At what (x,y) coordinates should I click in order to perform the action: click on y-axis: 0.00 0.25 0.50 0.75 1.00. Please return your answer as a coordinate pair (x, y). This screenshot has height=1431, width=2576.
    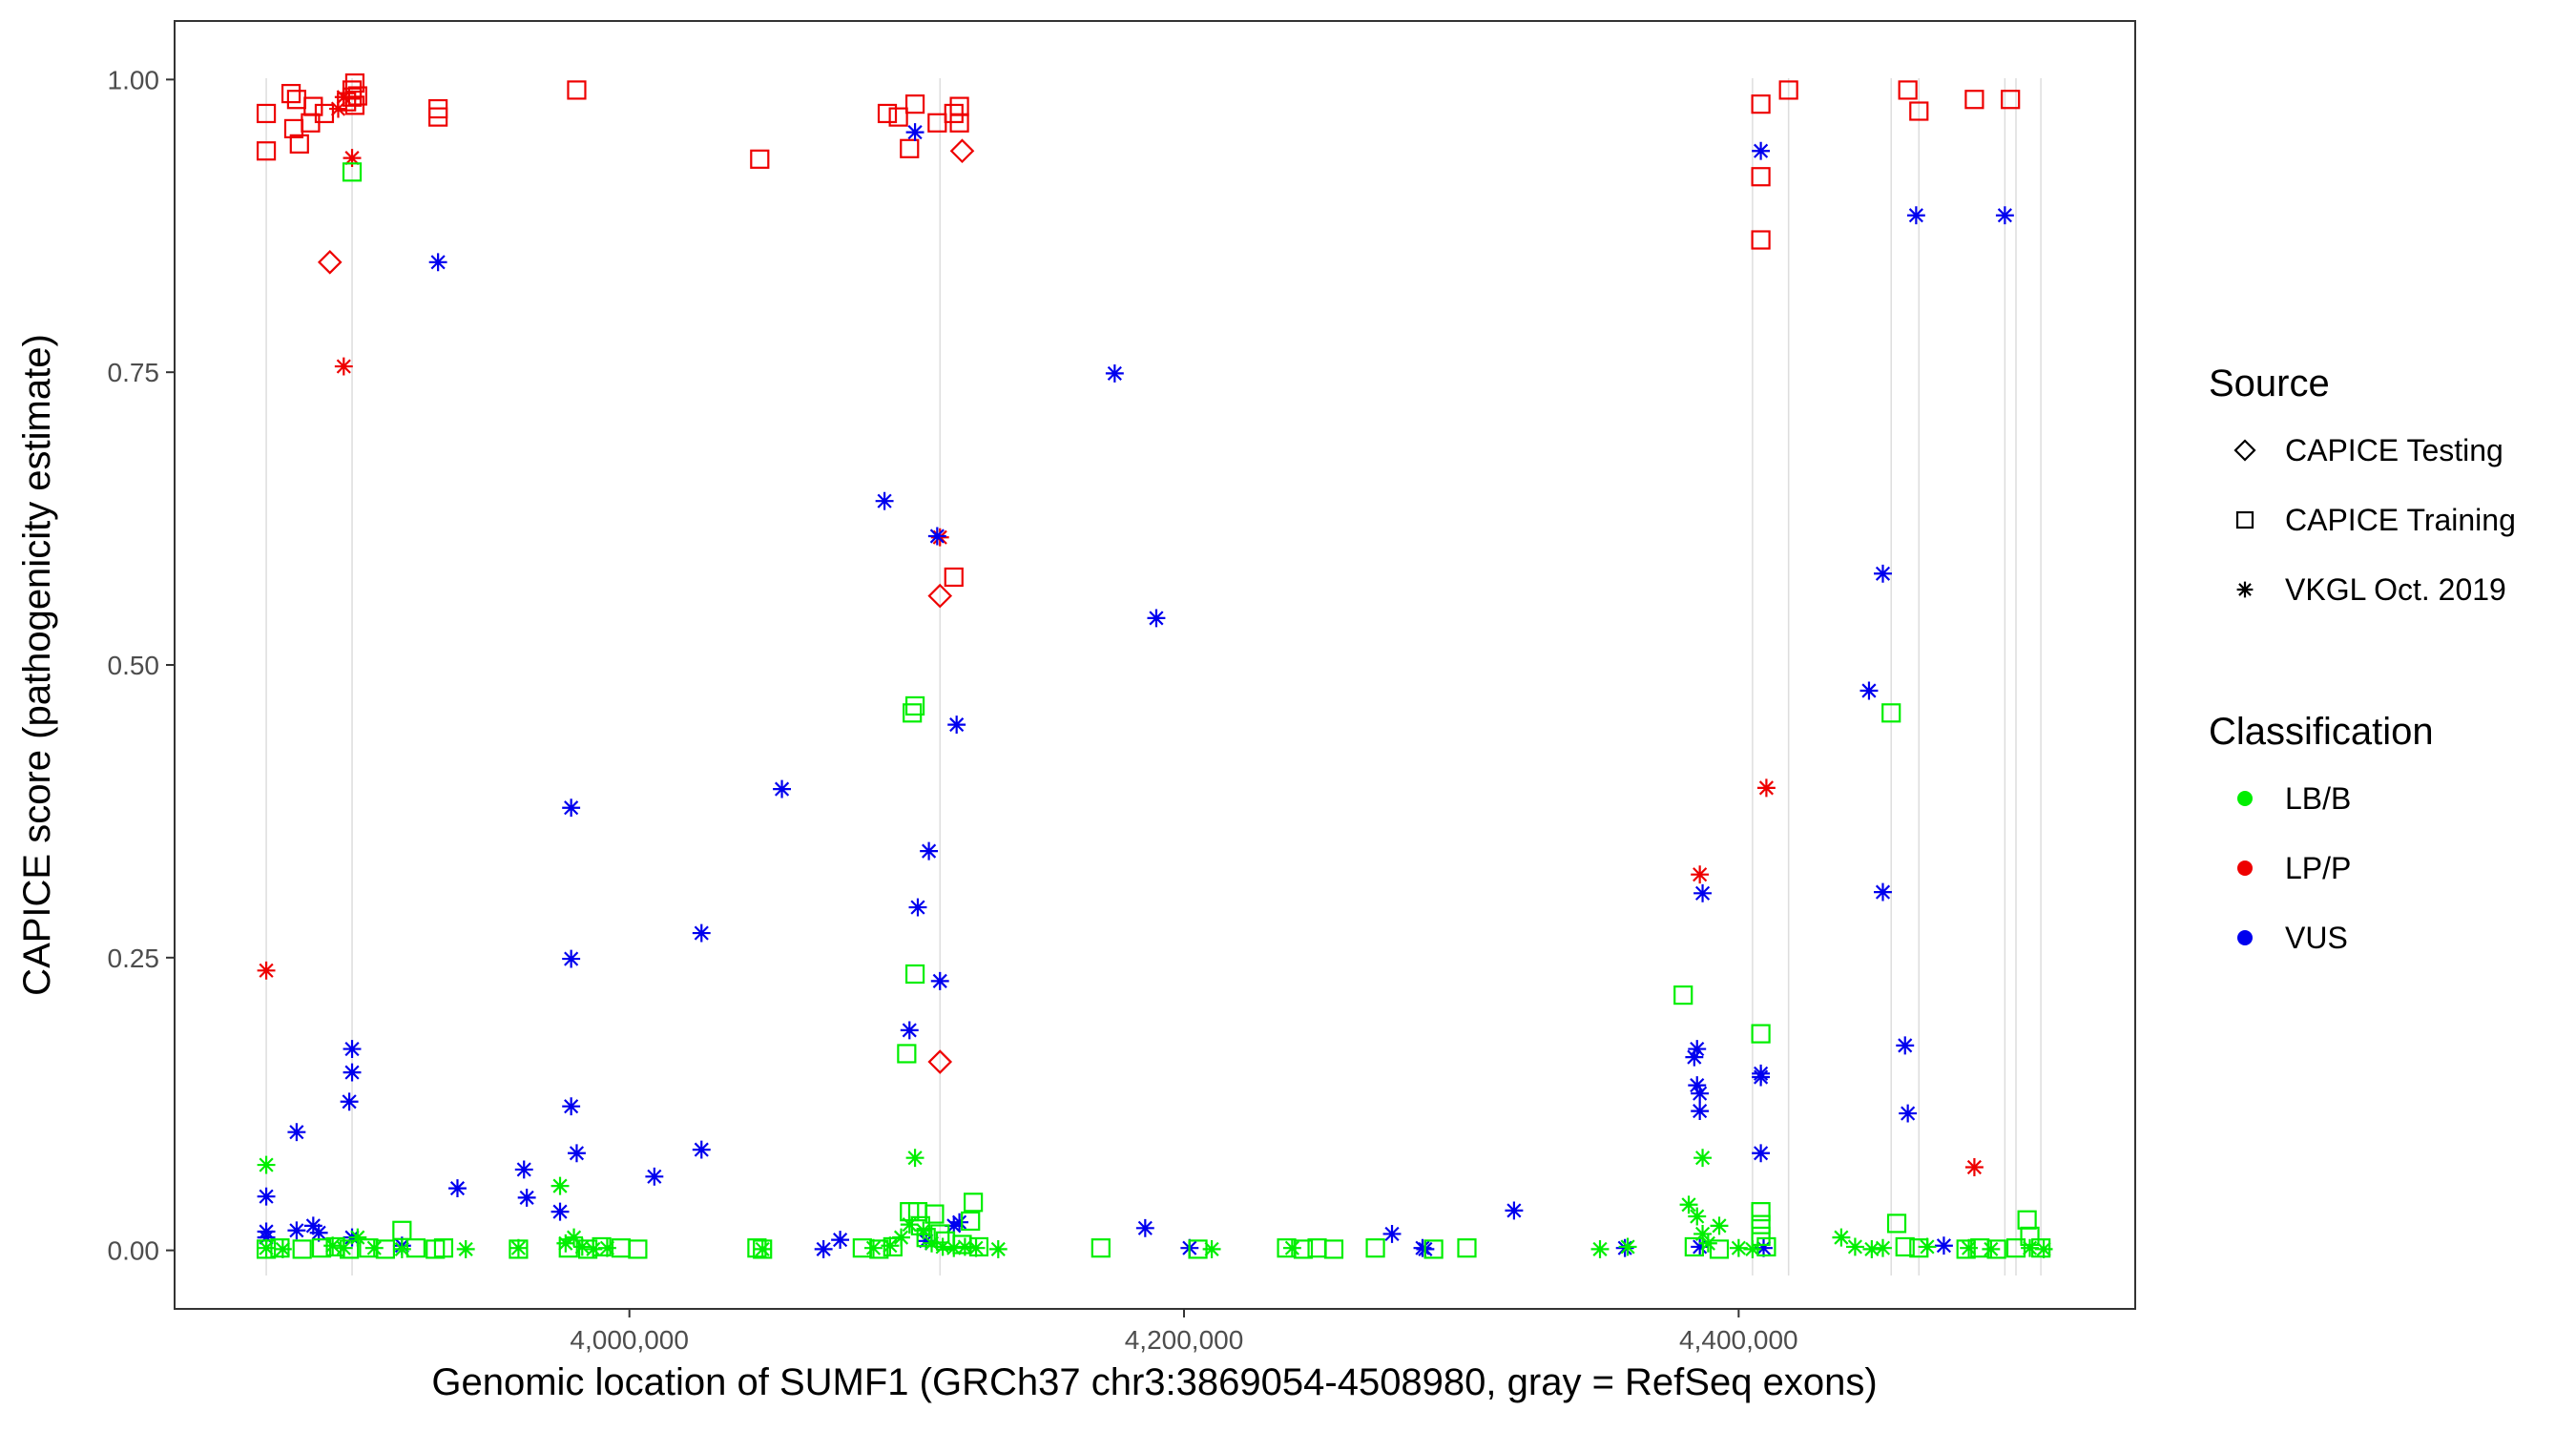
    Looking at the image, I should click on (141, 665).